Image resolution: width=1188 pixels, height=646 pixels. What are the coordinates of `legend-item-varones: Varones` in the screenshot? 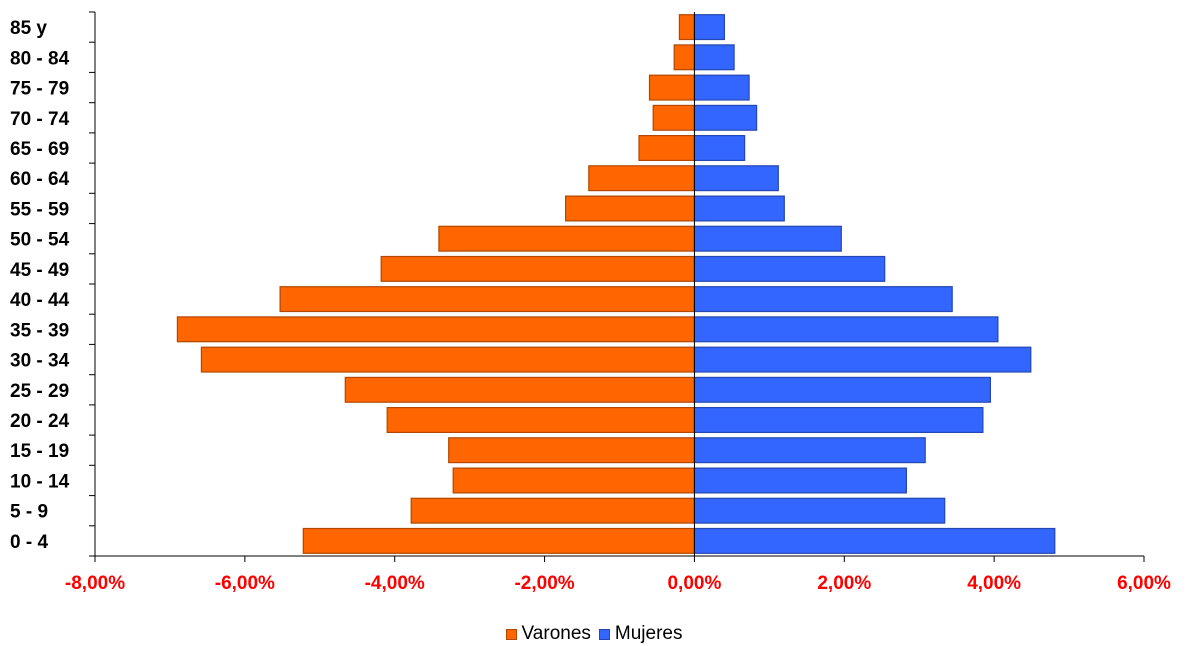 It's located at (548, 634).